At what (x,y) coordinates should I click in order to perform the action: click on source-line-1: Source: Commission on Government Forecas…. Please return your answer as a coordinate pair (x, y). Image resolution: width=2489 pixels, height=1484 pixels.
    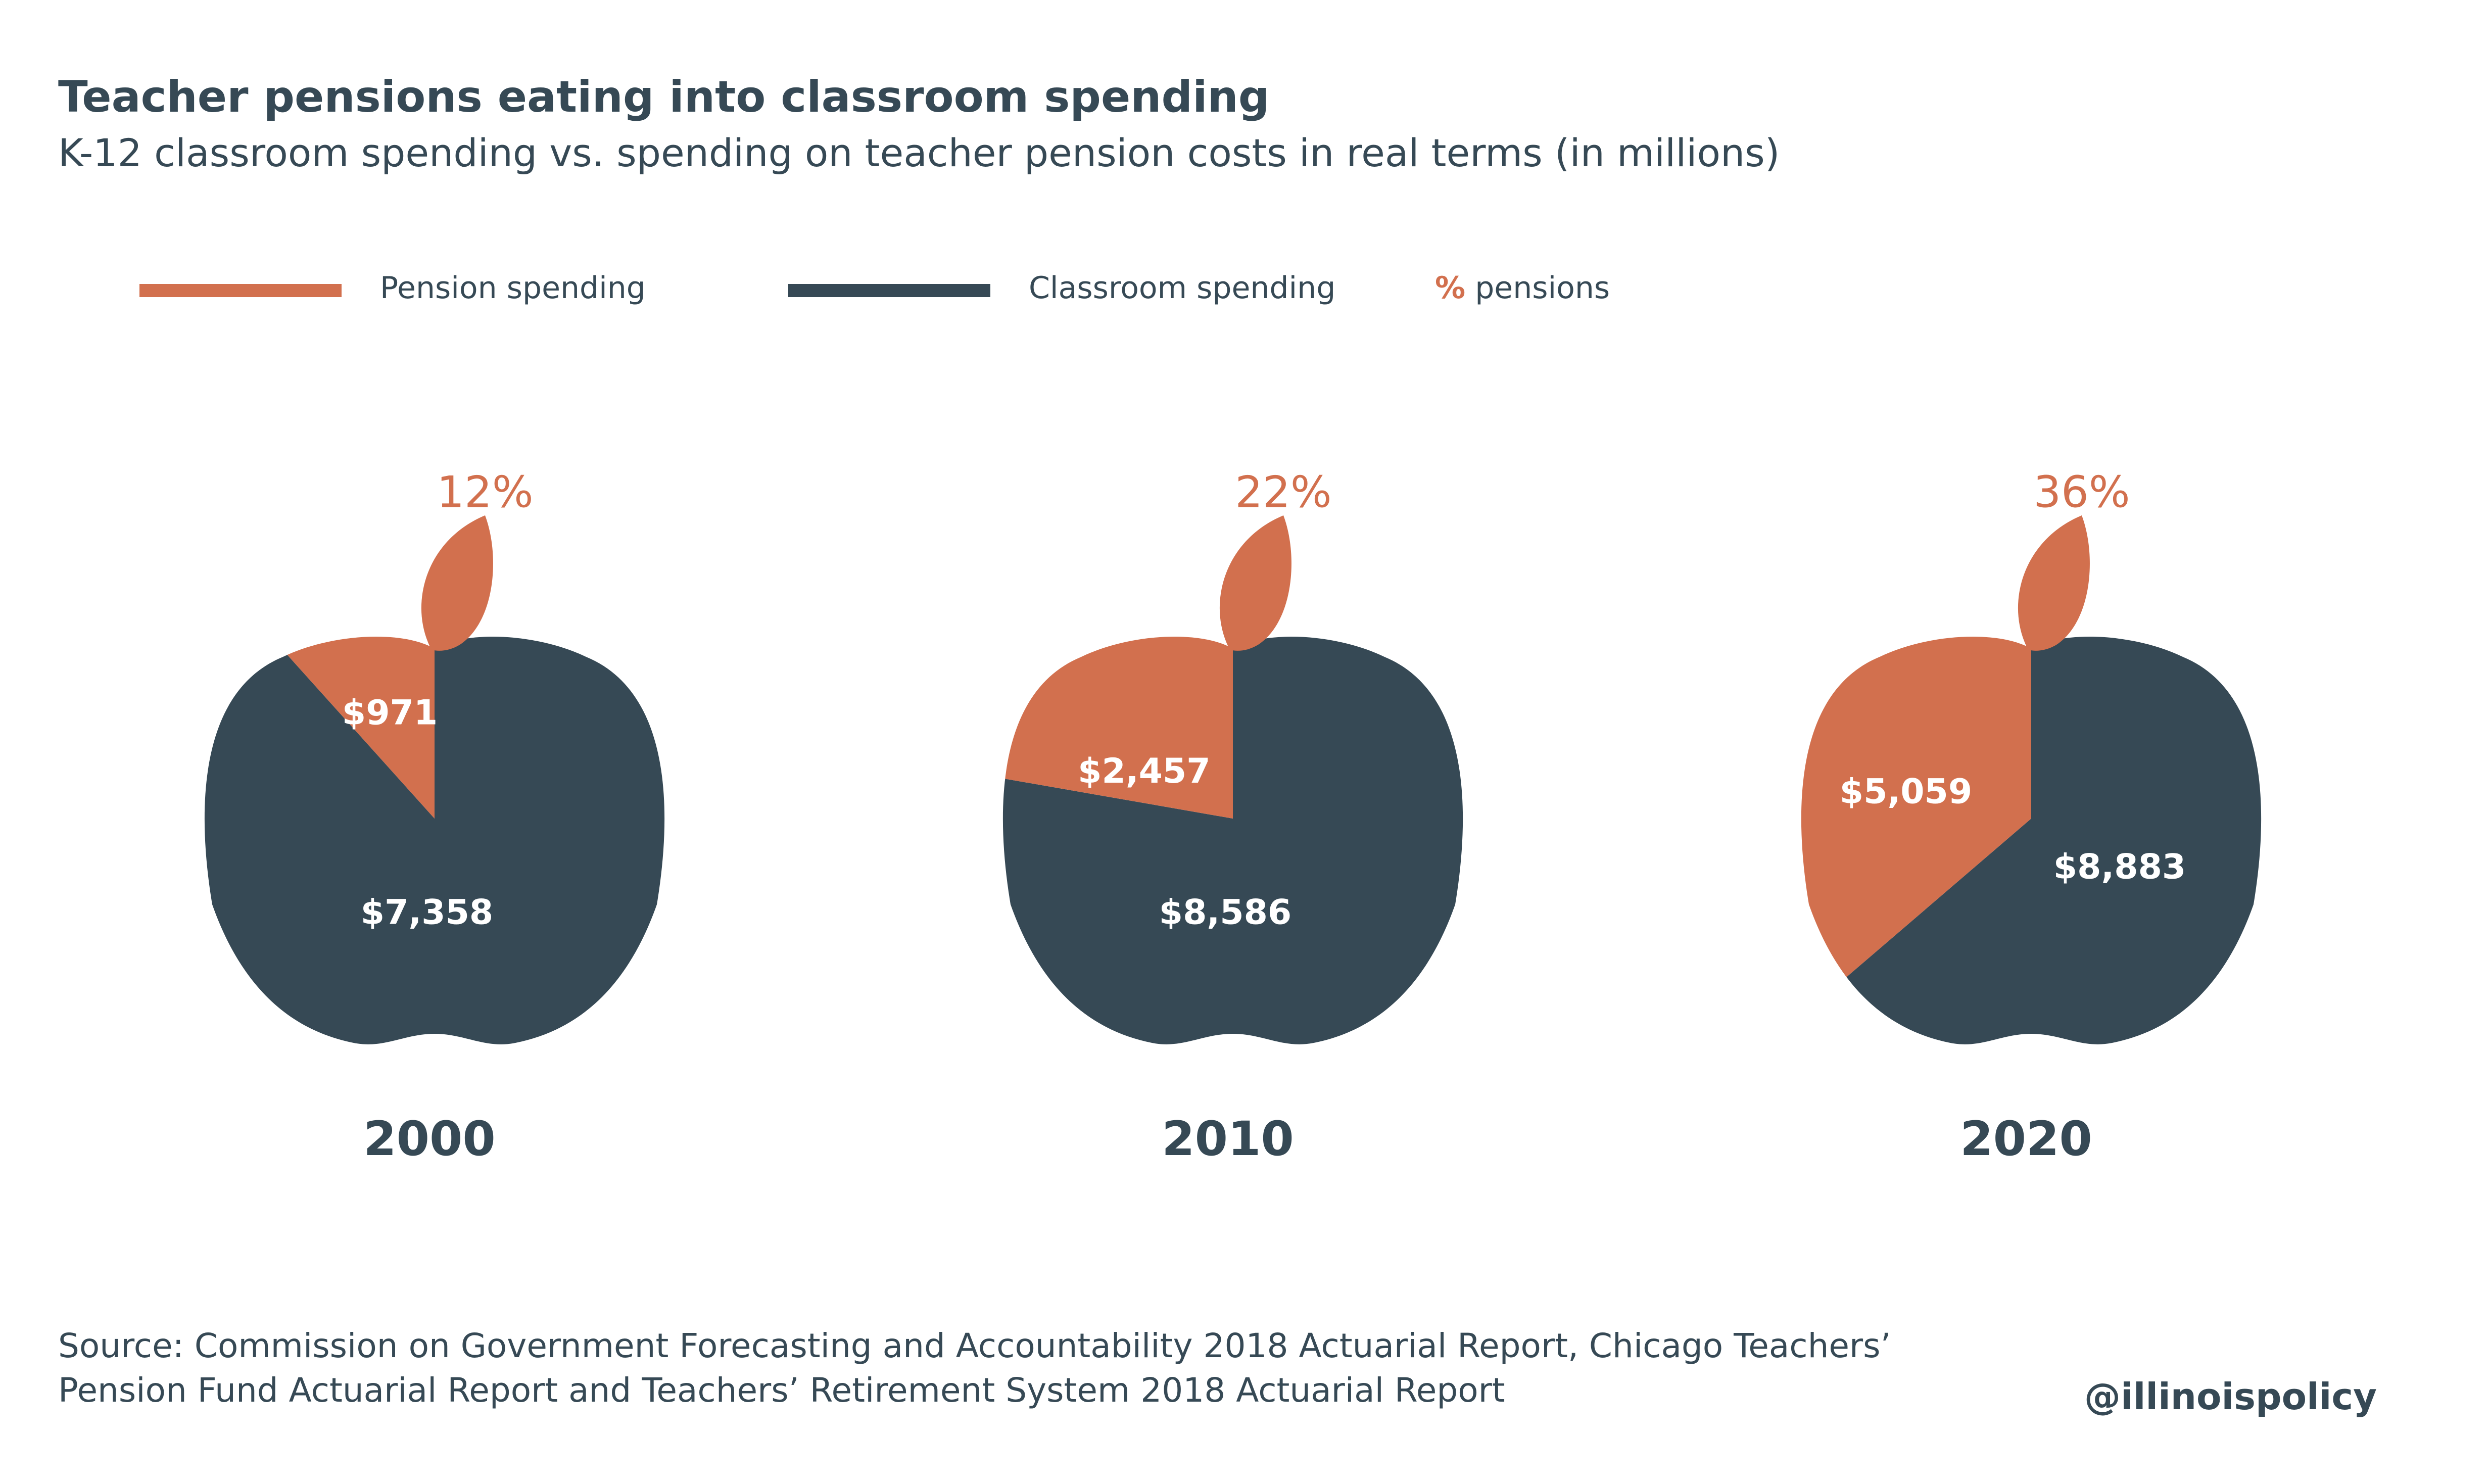
    Looking at the image, I should click on (974, 1345).